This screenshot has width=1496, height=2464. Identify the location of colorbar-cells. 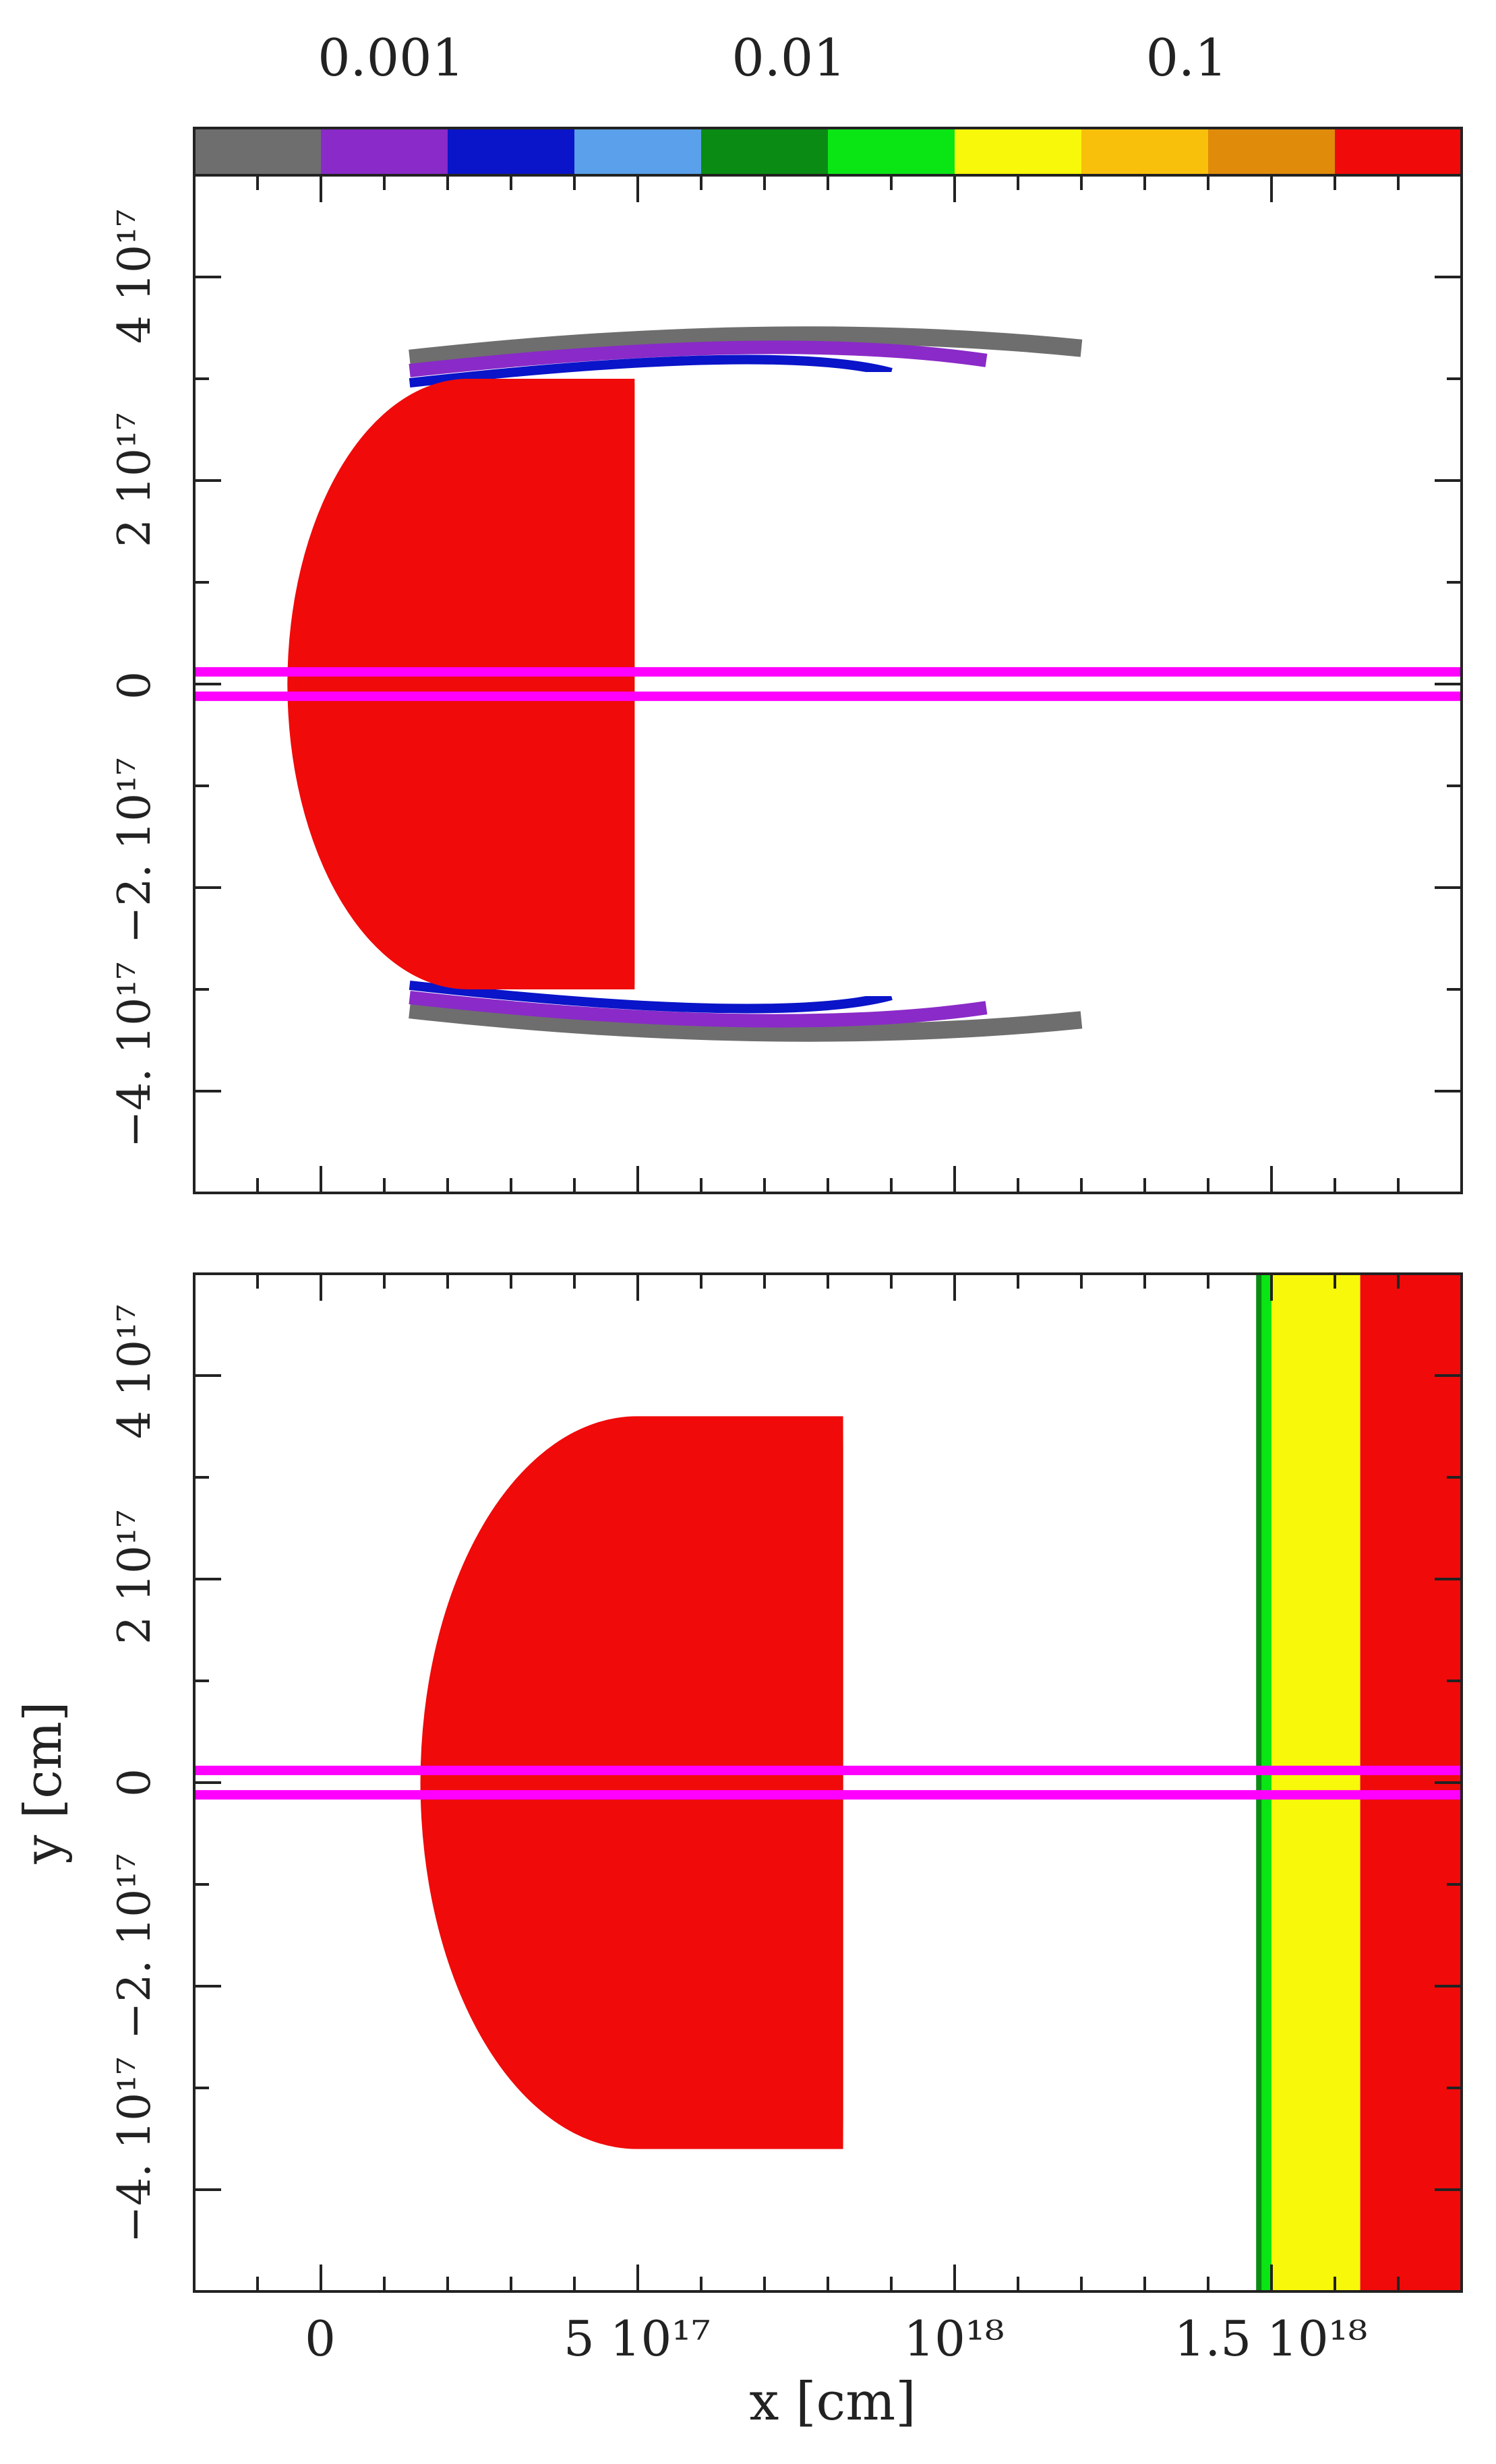
(828, 151).